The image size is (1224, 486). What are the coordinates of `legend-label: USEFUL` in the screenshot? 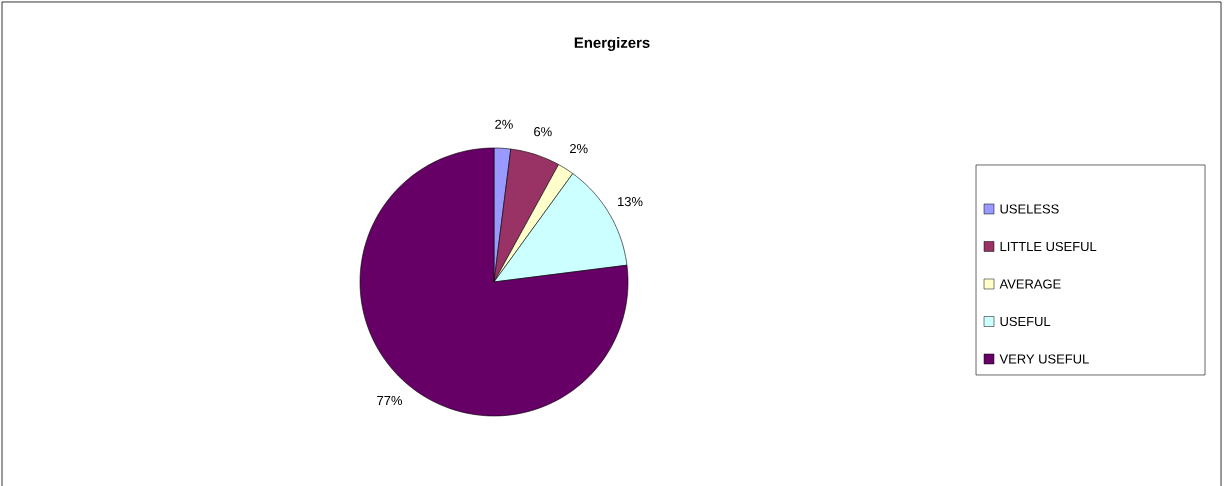 It's located at (1025, 321).